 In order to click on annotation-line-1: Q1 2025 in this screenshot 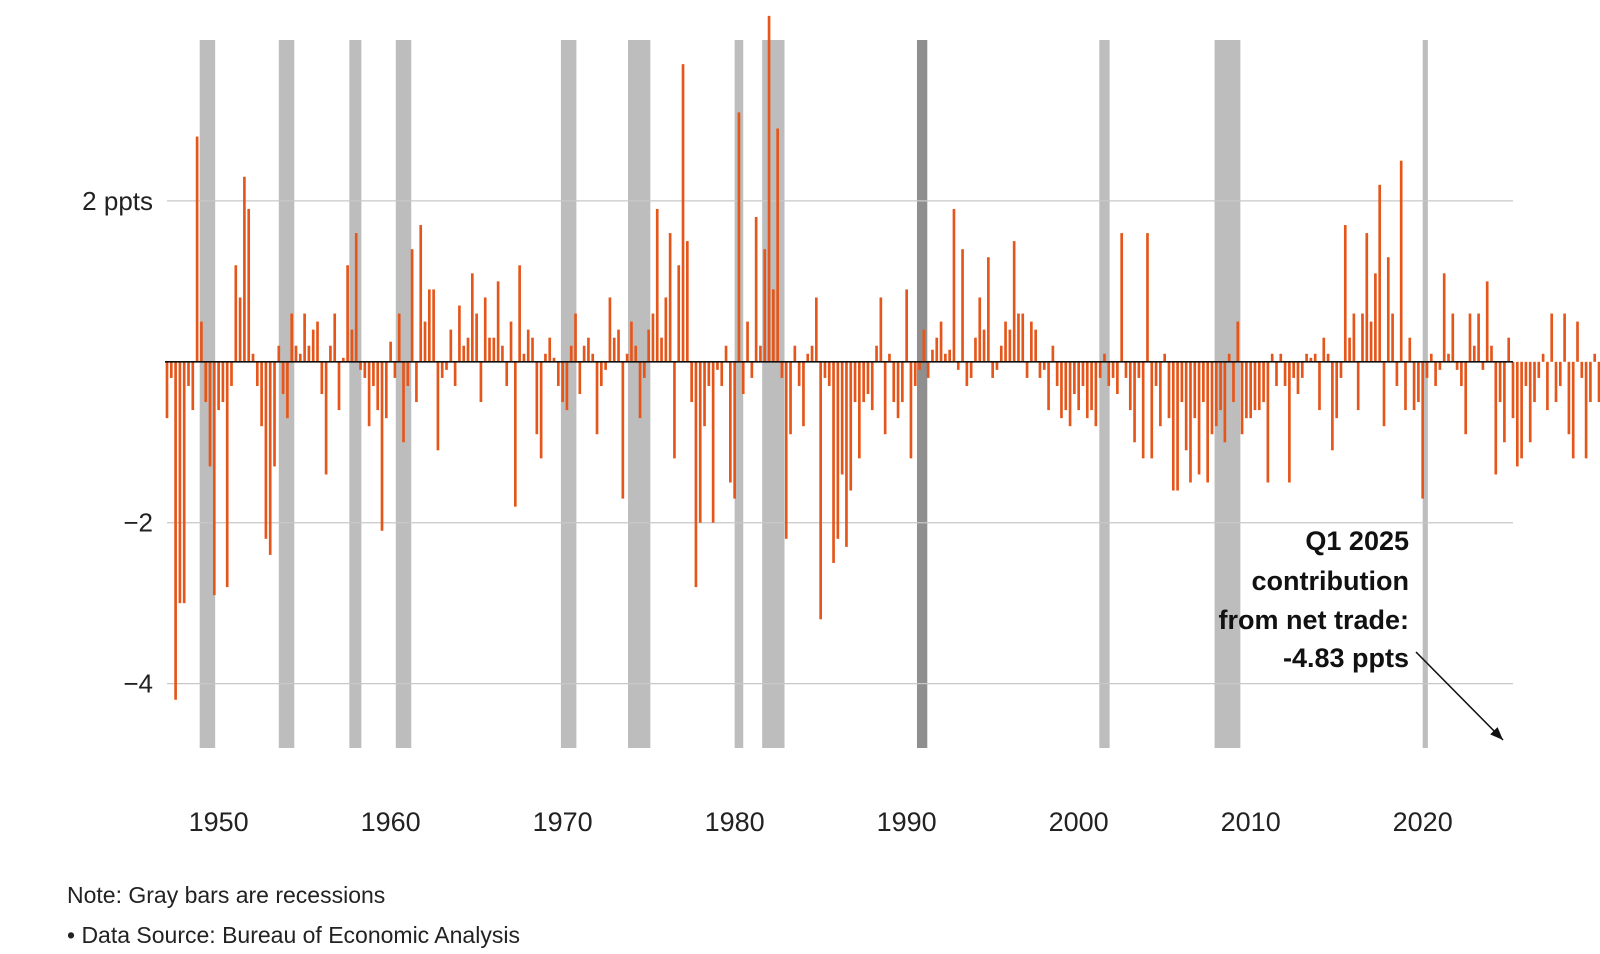, I will do `click(1357, 541)`.